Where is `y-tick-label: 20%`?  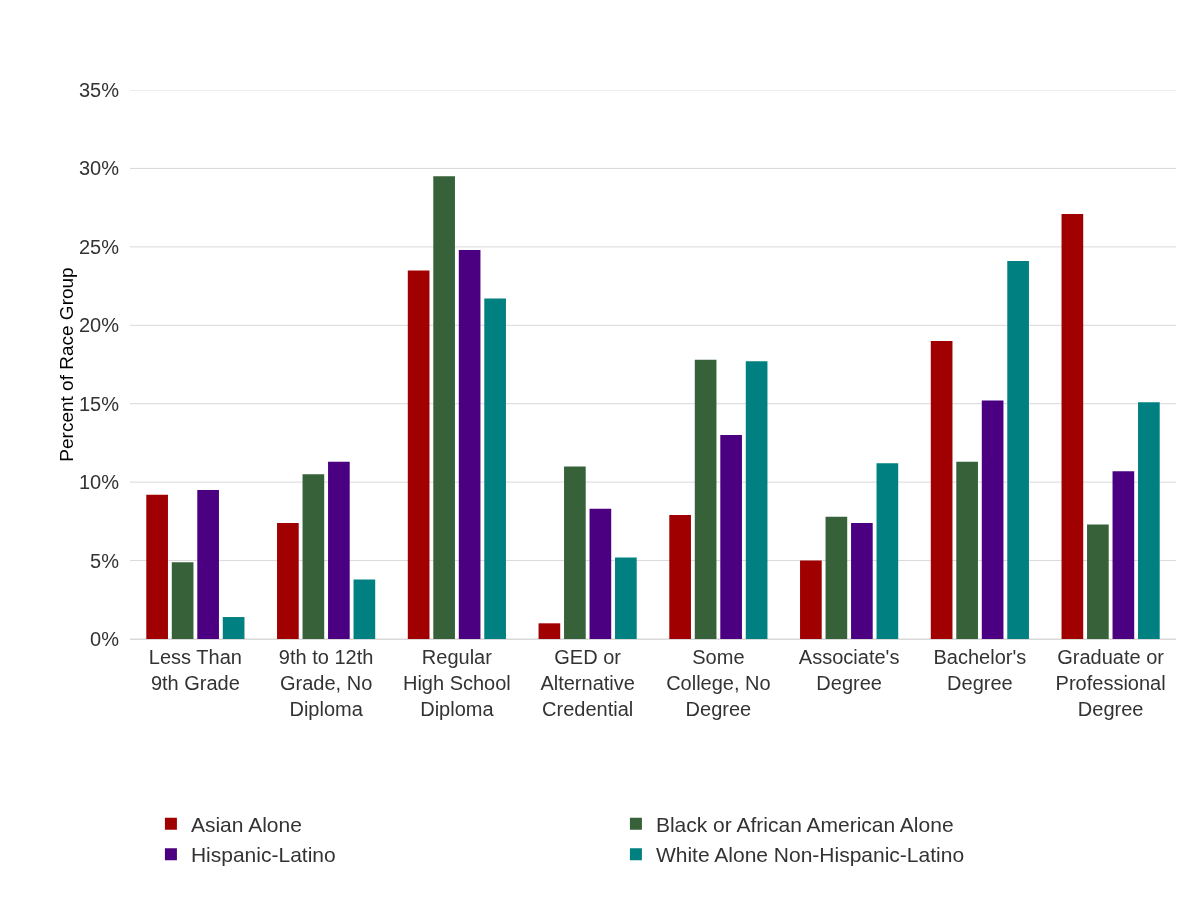
y-tick-label: 20% is located at coordinates (99, 325).